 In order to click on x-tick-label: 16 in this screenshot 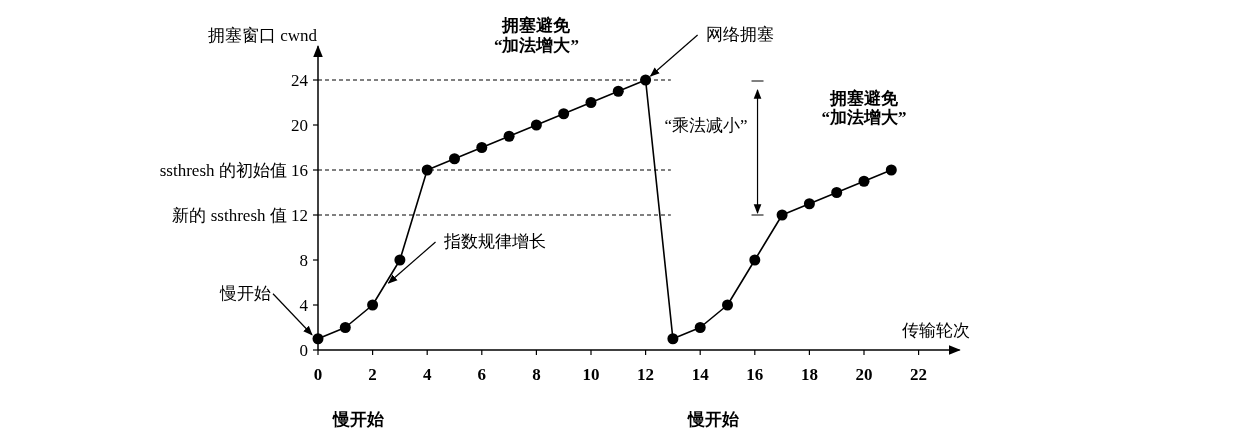, I will do `click(755, 374)`.